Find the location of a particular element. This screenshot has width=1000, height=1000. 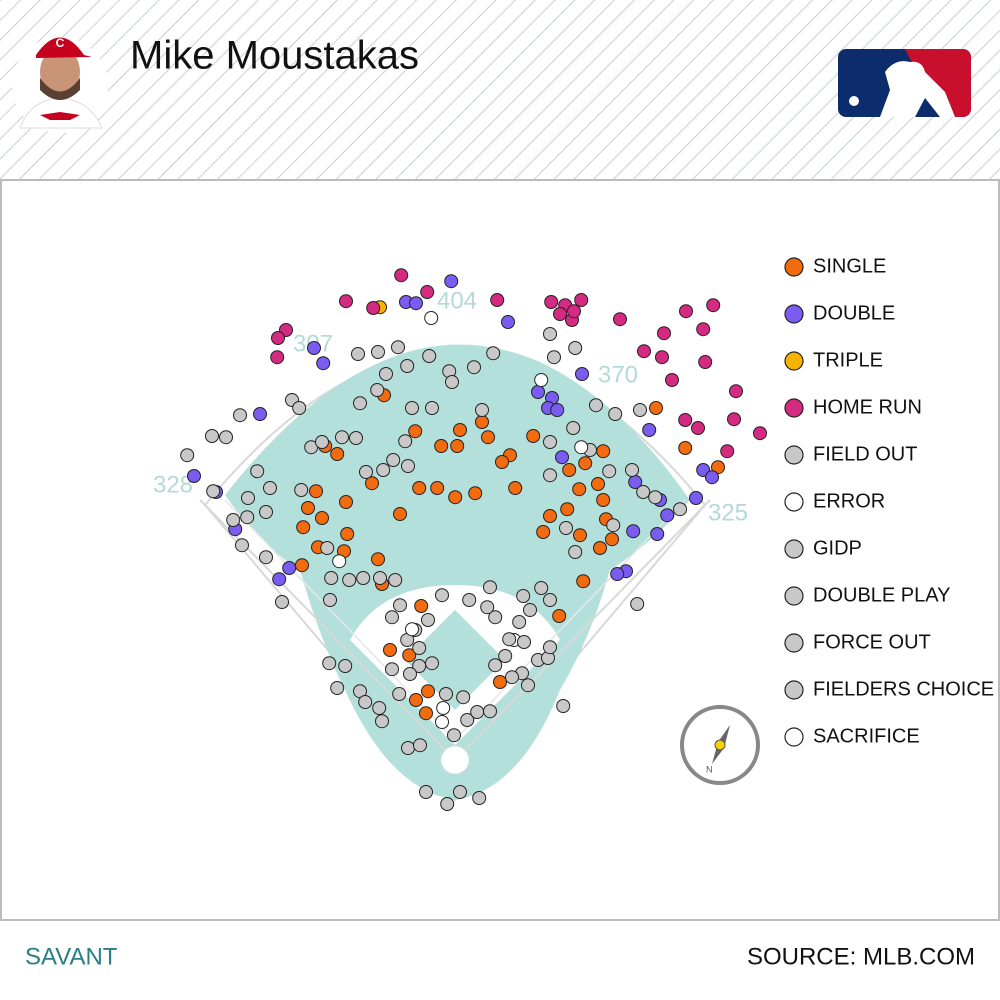

legend-label: SINGLE is located at coordinates (849, 266).